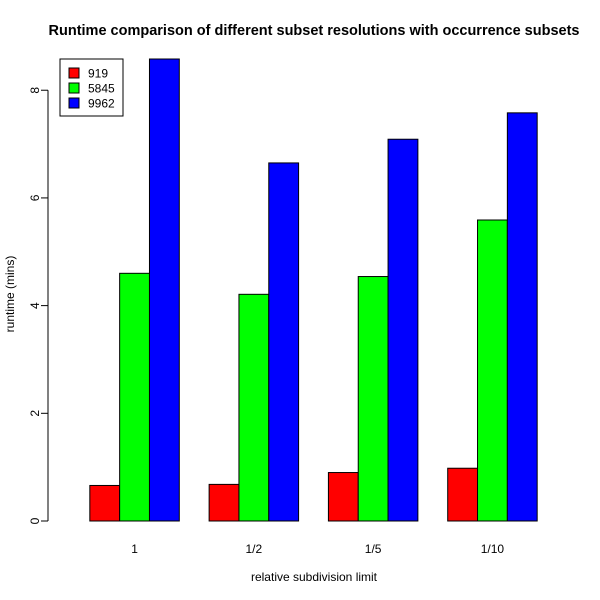  I want to click on bar-9962-1/5, so click(403, 330).